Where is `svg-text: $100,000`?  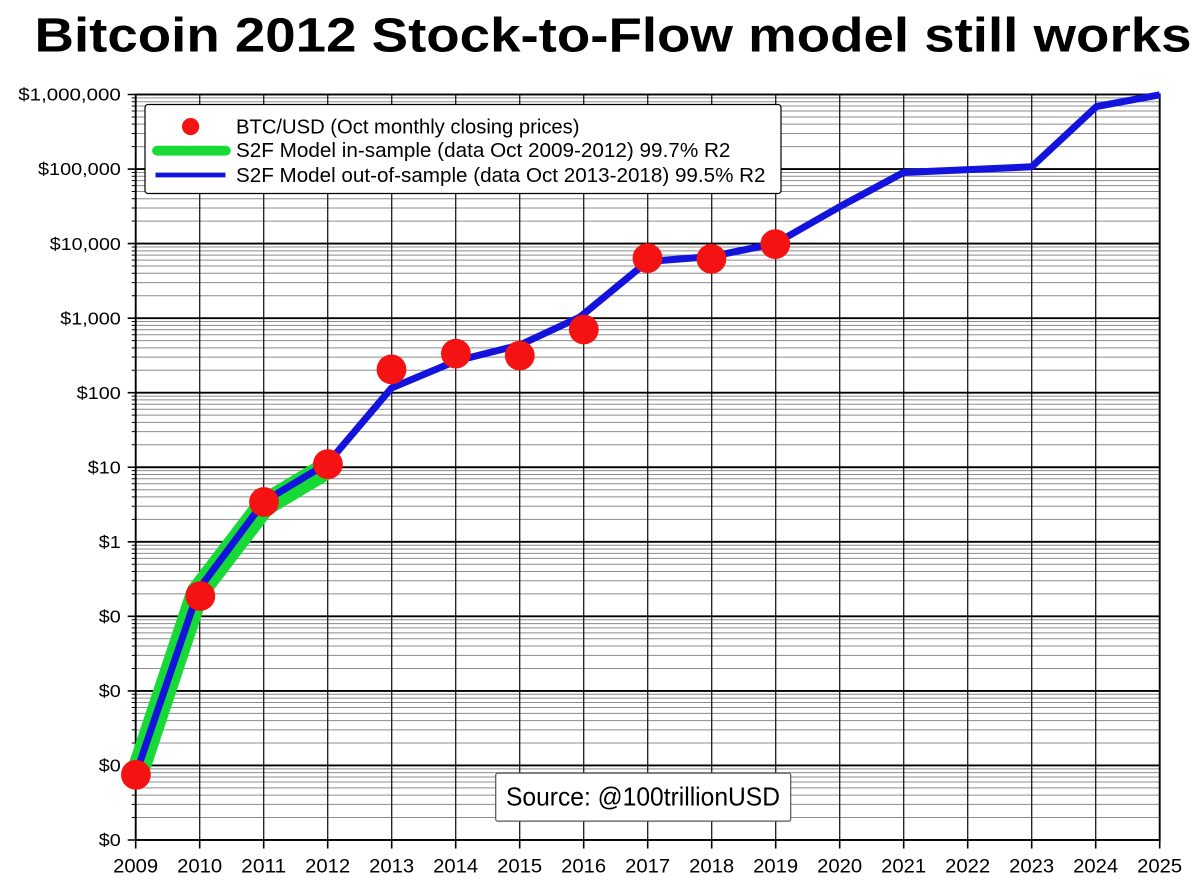
svg-text: $100,000 is located at coordinates (79, 169).